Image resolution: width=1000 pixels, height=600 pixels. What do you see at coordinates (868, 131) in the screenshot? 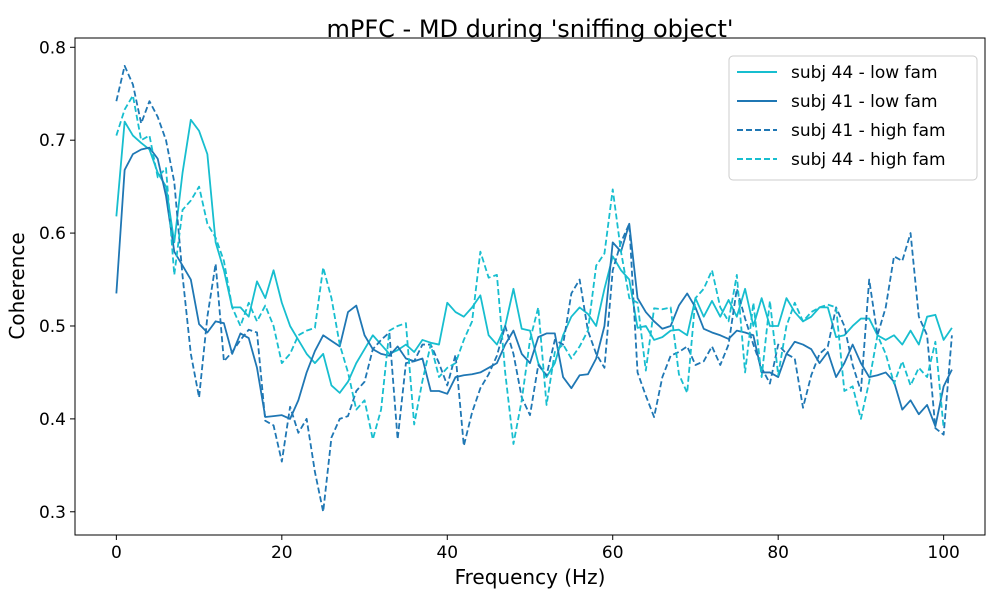
I see `legend-label: subj 41 - high fam` at bounding box center [868, 131].